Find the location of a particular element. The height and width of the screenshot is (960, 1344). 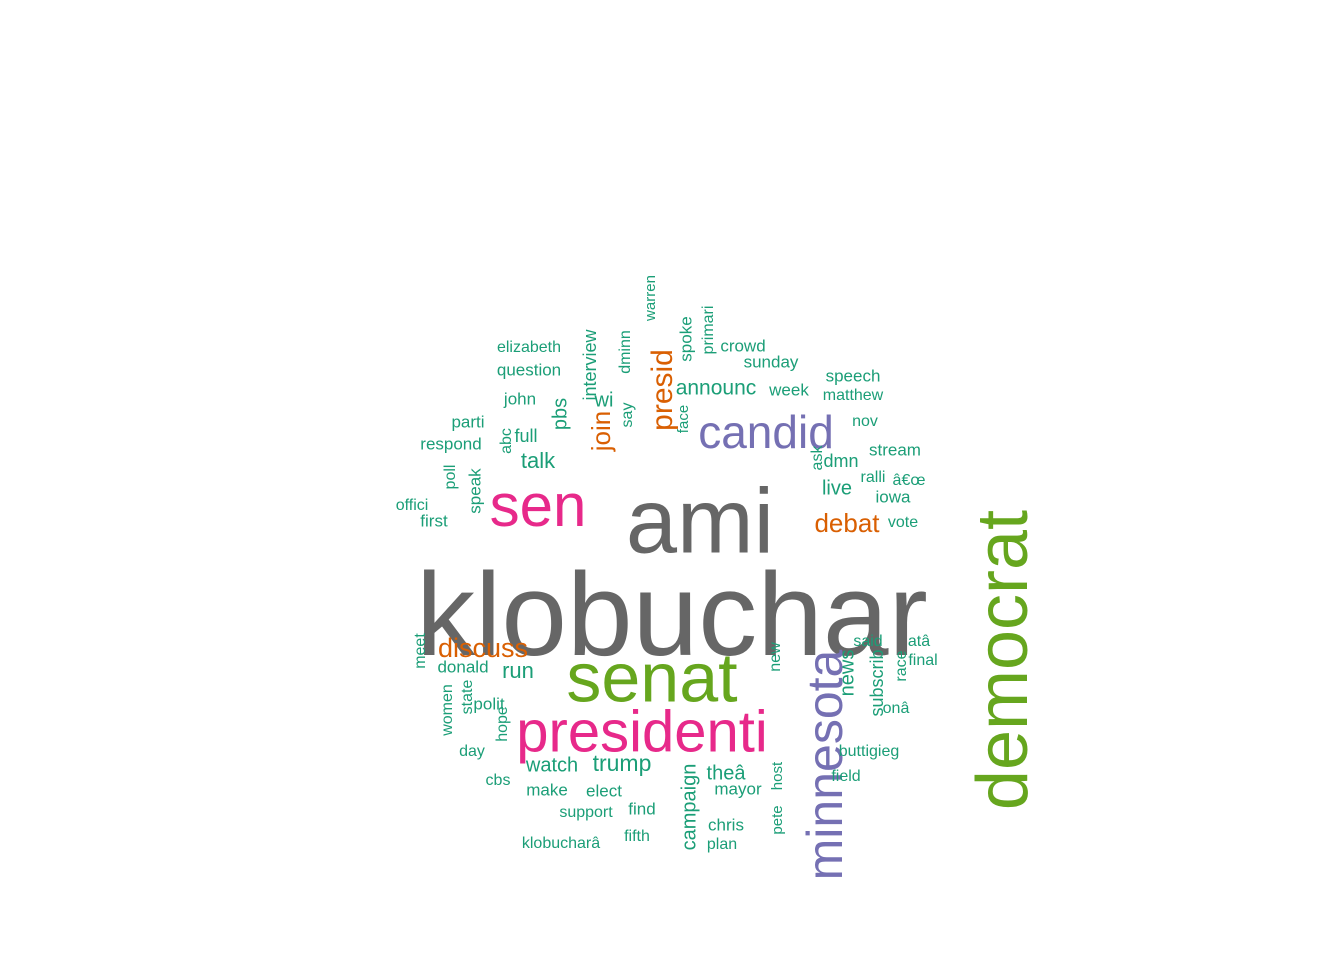

word-33: poll is located at coordinates (450, 477).